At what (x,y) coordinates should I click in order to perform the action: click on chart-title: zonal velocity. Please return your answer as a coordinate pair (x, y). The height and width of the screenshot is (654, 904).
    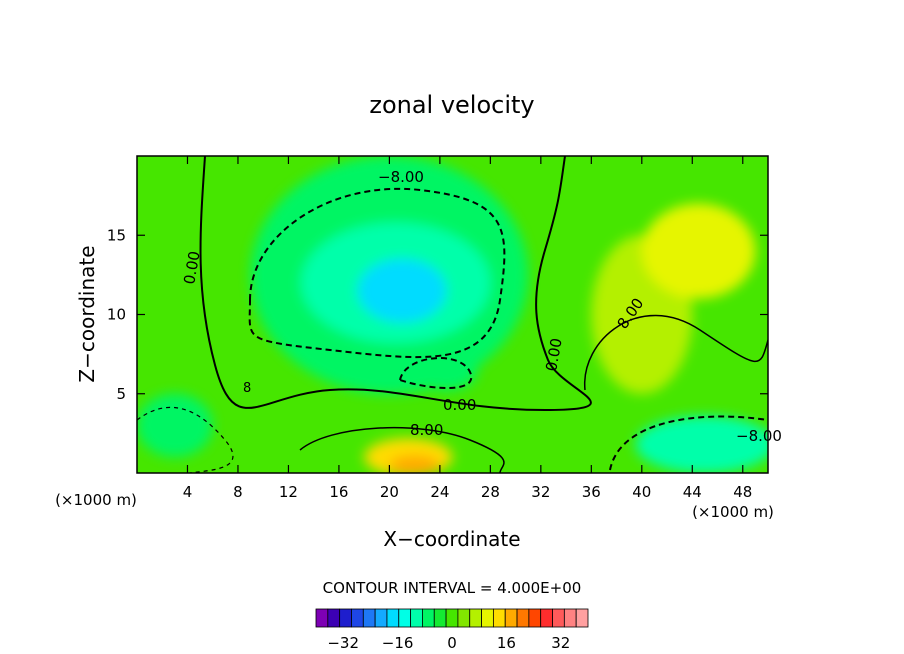
    Looking at the image, I should click on (451, 105).